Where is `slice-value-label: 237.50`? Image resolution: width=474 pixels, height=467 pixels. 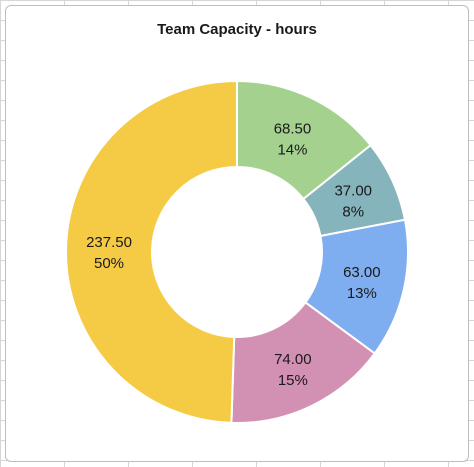 slice-value-label: 237.50 is located at coordinates (109, 242).